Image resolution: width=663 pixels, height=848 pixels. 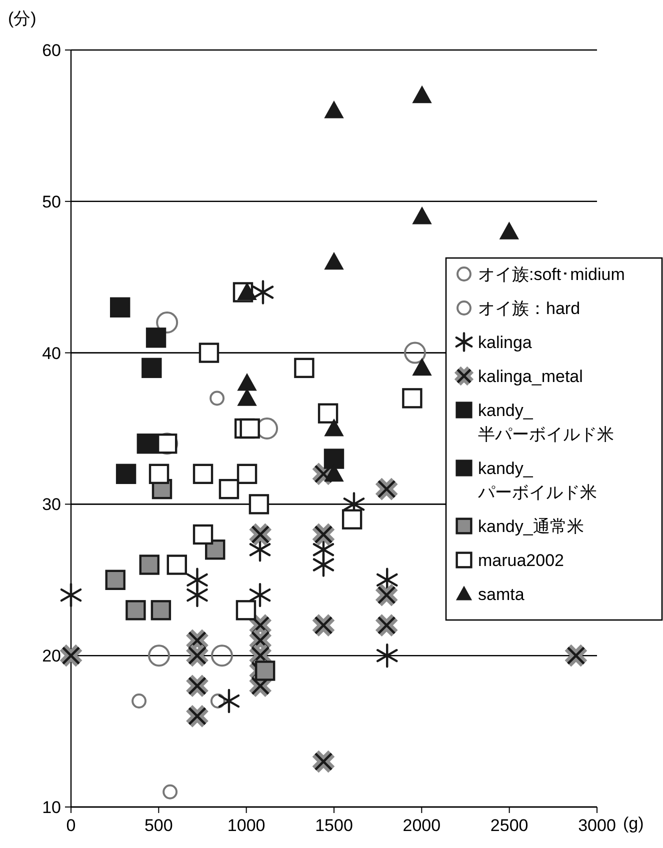 What do you see at coordinates (71, 825) in the screenshot?
I see `x-tick-label: 0` at bounding box center [71, 825].